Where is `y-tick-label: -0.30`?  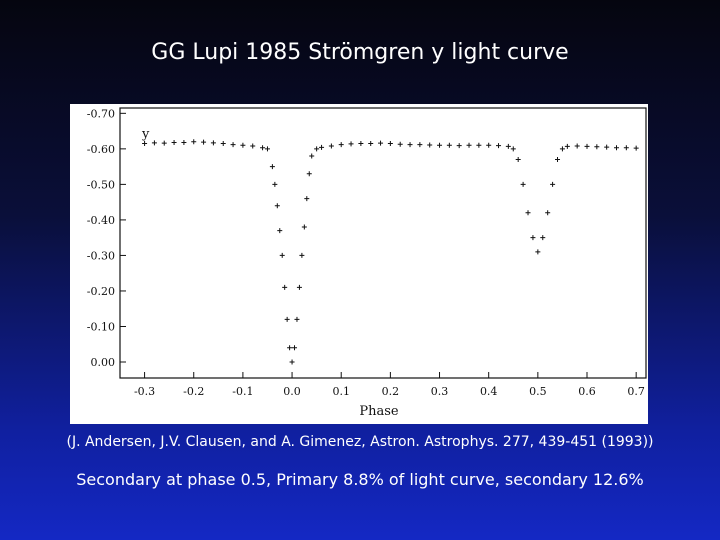 y-tick-label: -0.30 is located at coordinates (101, 255).